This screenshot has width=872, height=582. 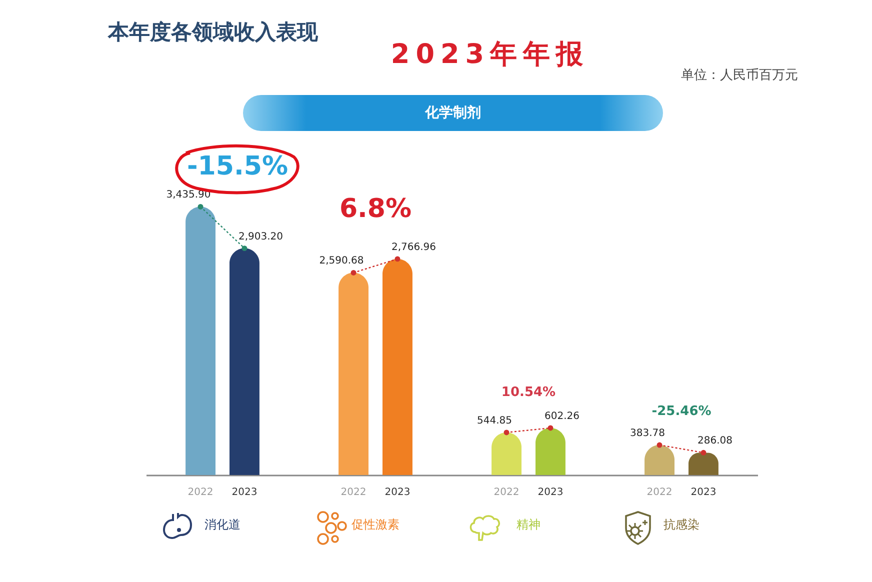 What do you see at coordinates (453, 113) in the screenshot?
I see `heading-pill: 化学制剂` at bounding box center [453, 113].